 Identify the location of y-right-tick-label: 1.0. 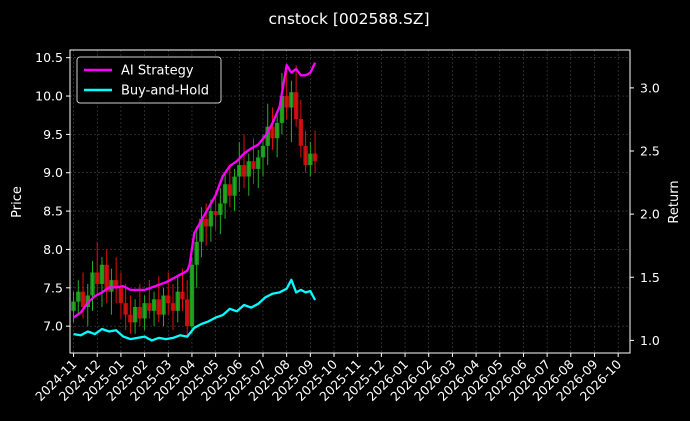
(650, 340).